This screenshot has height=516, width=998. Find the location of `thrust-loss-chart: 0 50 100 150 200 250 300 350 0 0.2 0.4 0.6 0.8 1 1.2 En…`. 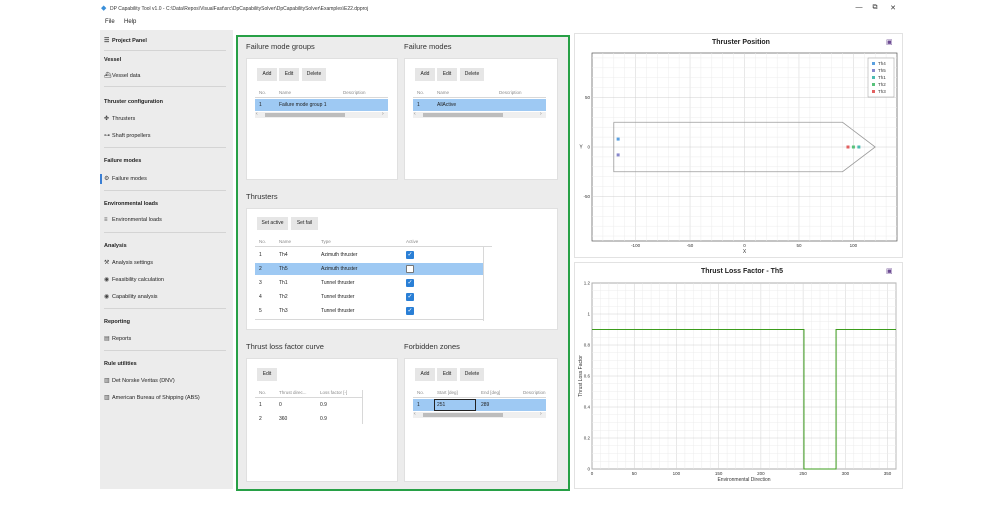

thrust-loss-chart: 0 50 100 150 200 250 300 350 0 0.2 0.4 0.6 0.8 1 1.2 En… is located at coordinates (737, 382).